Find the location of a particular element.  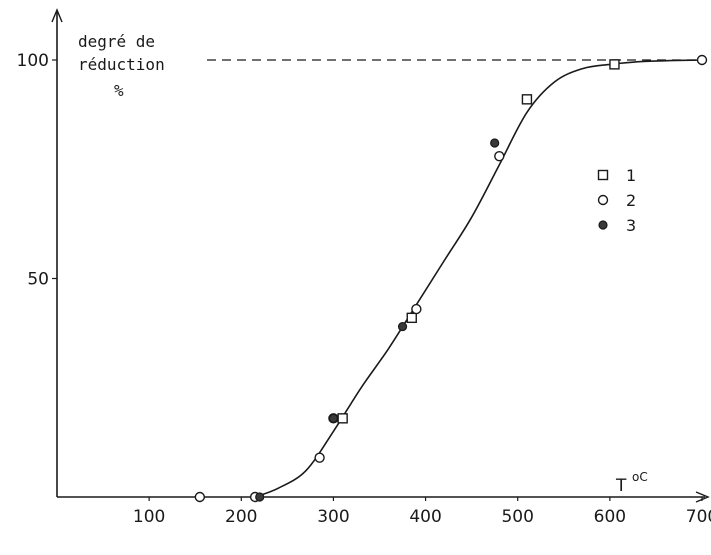

legend-item-1: 1 is located at coordinates (616, 175).